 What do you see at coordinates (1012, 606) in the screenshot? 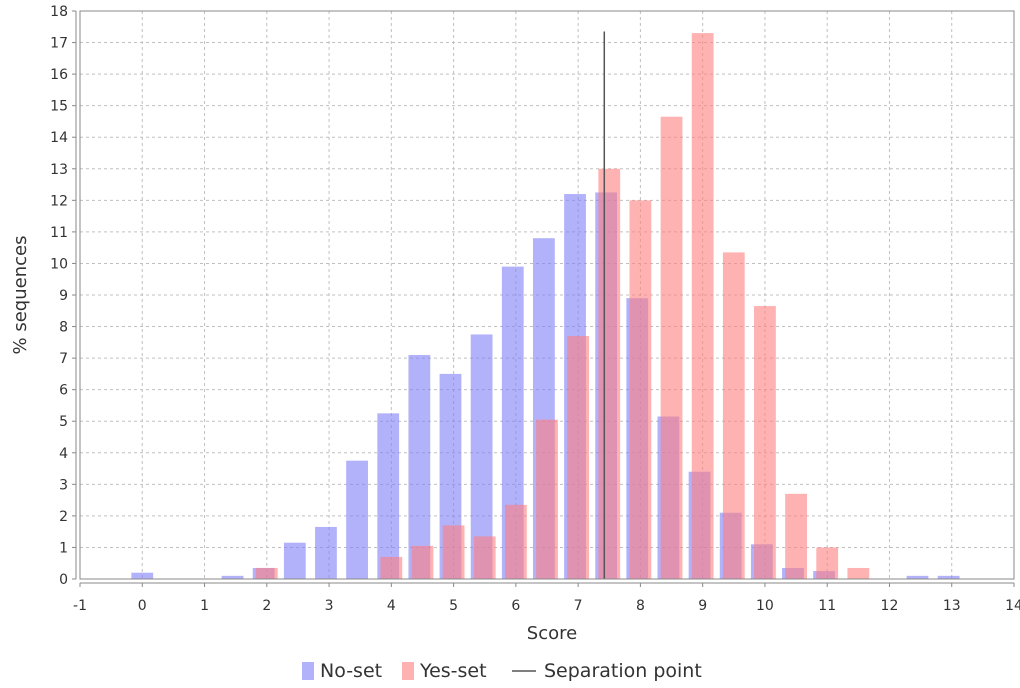
I see `x-tick-label: 14` at bounding box center [1012, 606].